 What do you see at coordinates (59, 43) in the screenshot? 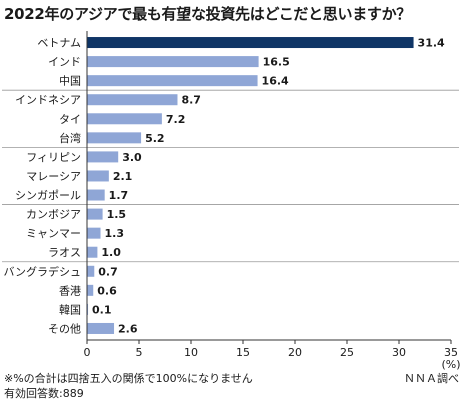
I see `category-label-0: ベトナム` at bounding box center [59, 43].